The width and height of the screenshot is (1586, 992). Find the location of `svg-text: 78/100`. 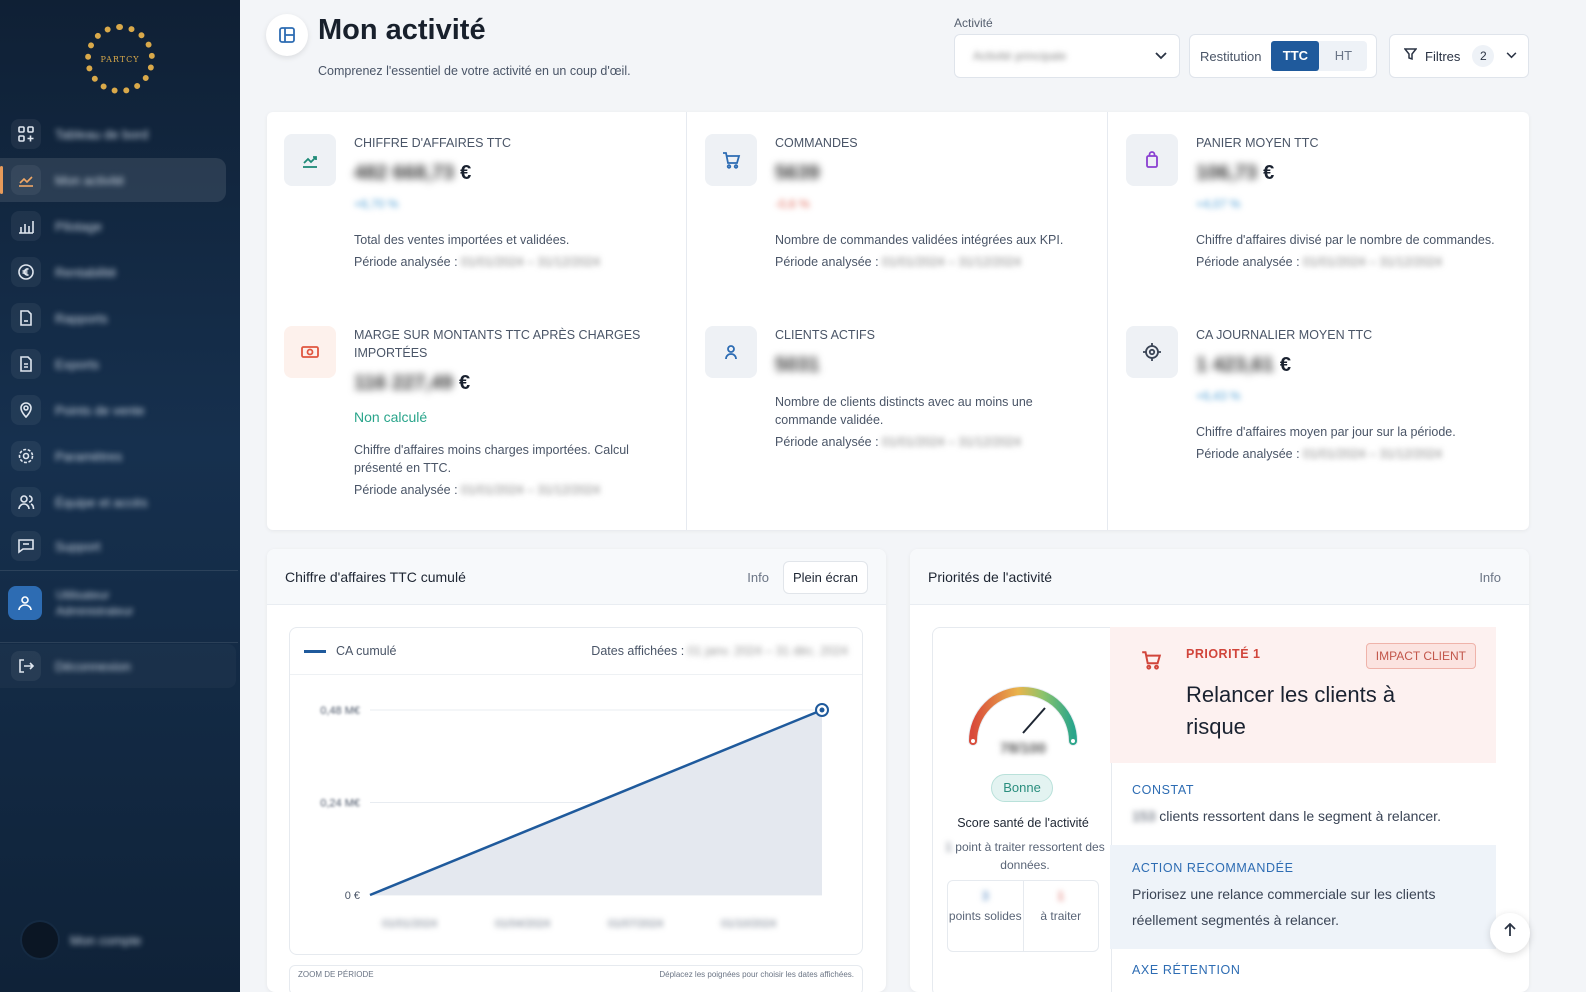

svg-text: 78/100 is located at coordinates (1023, 748).